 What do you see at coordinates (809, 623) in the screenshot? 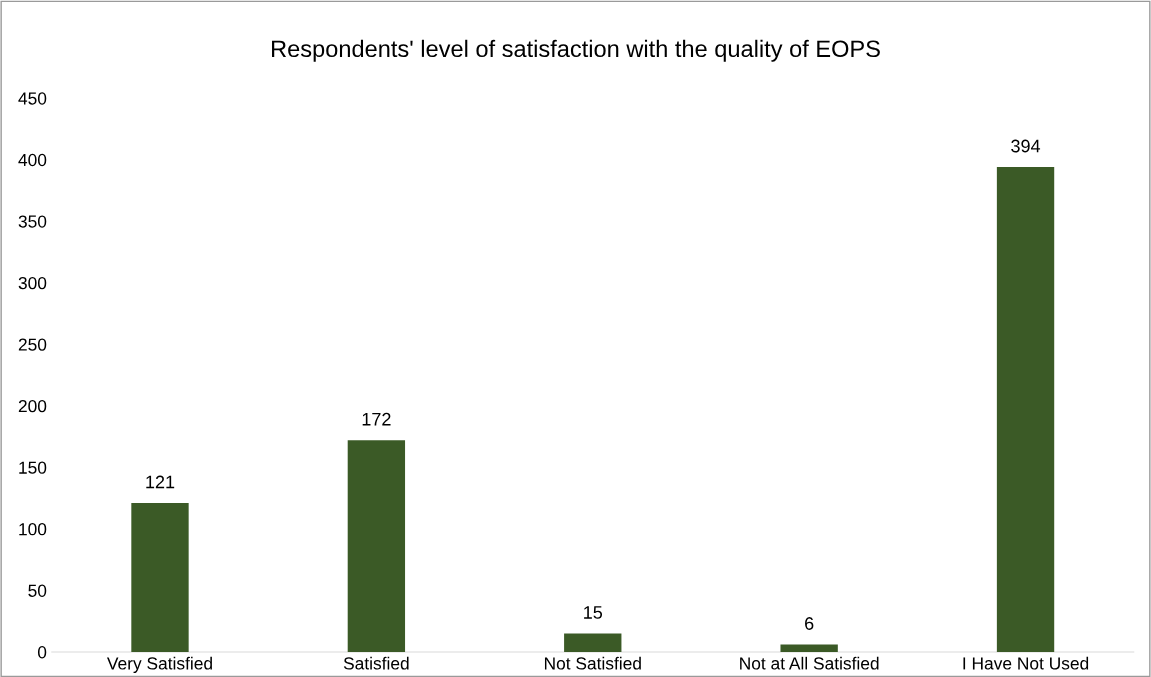
I see `data-label: 6` at bounding box center [809, 623].